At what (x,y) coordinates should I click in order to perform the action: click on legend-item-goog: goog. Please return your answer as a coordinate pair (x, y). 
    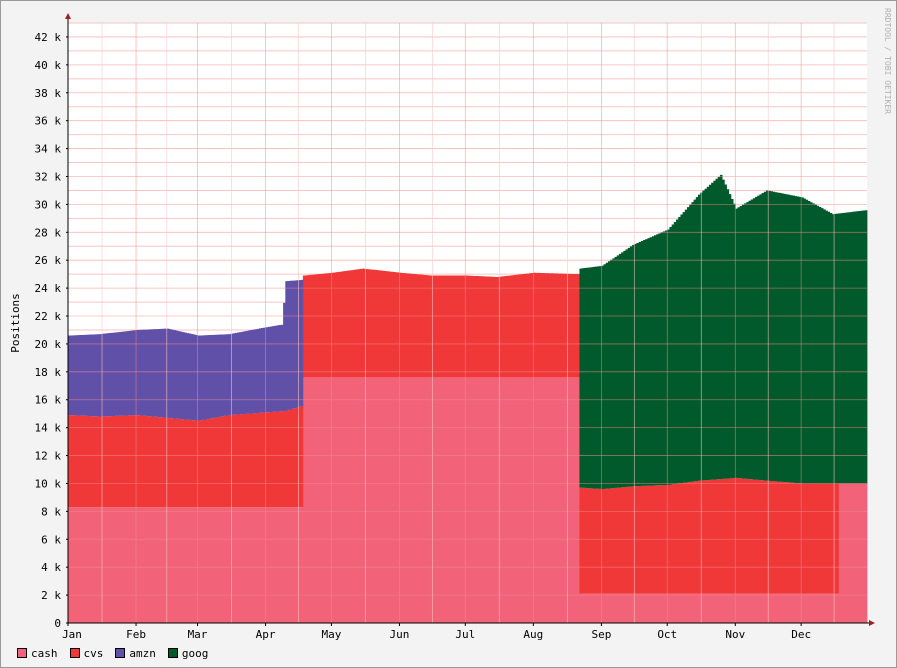
    Looking at the image, I should click on (188, 653).